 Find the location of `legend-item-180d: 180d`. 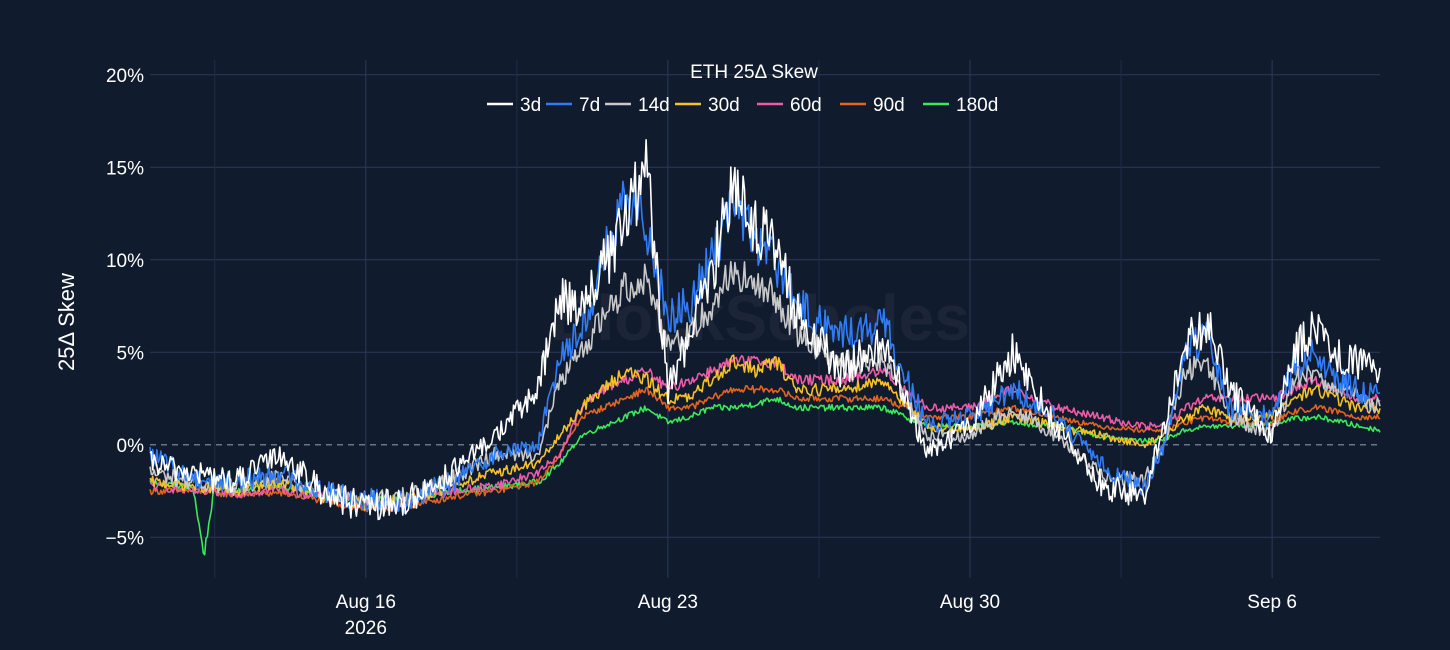

legend-item-180d: 180d is located at coordinates (960, 105).